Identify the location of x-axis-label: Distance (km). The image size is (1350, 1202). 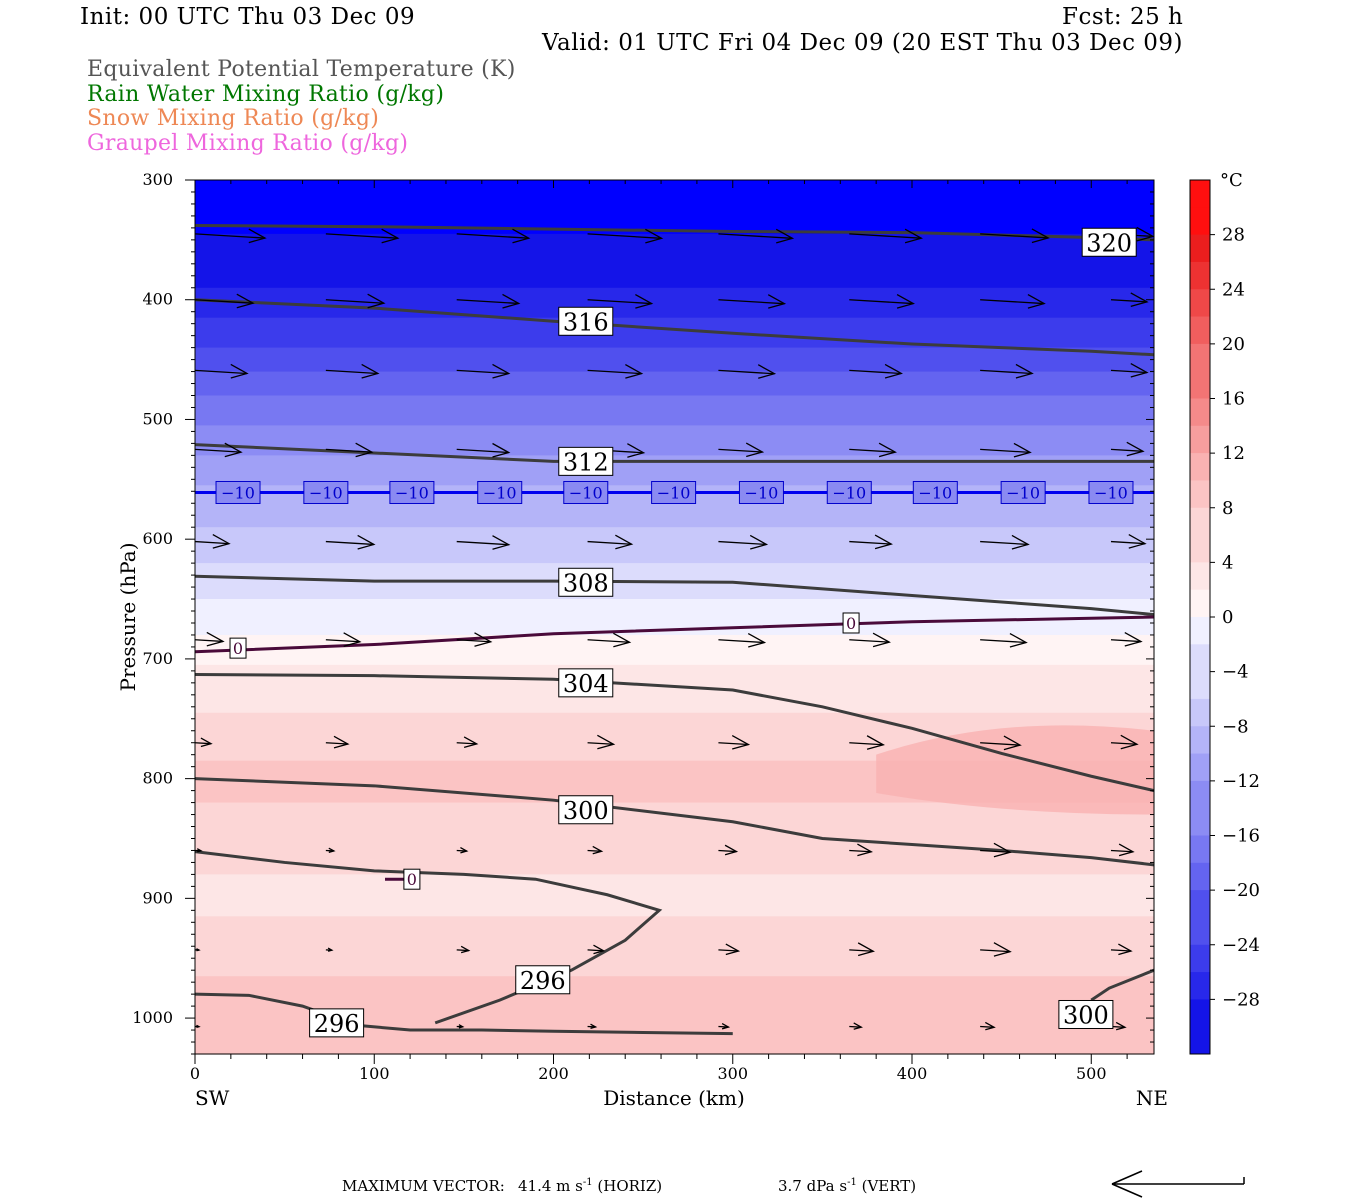
(674, 1098).